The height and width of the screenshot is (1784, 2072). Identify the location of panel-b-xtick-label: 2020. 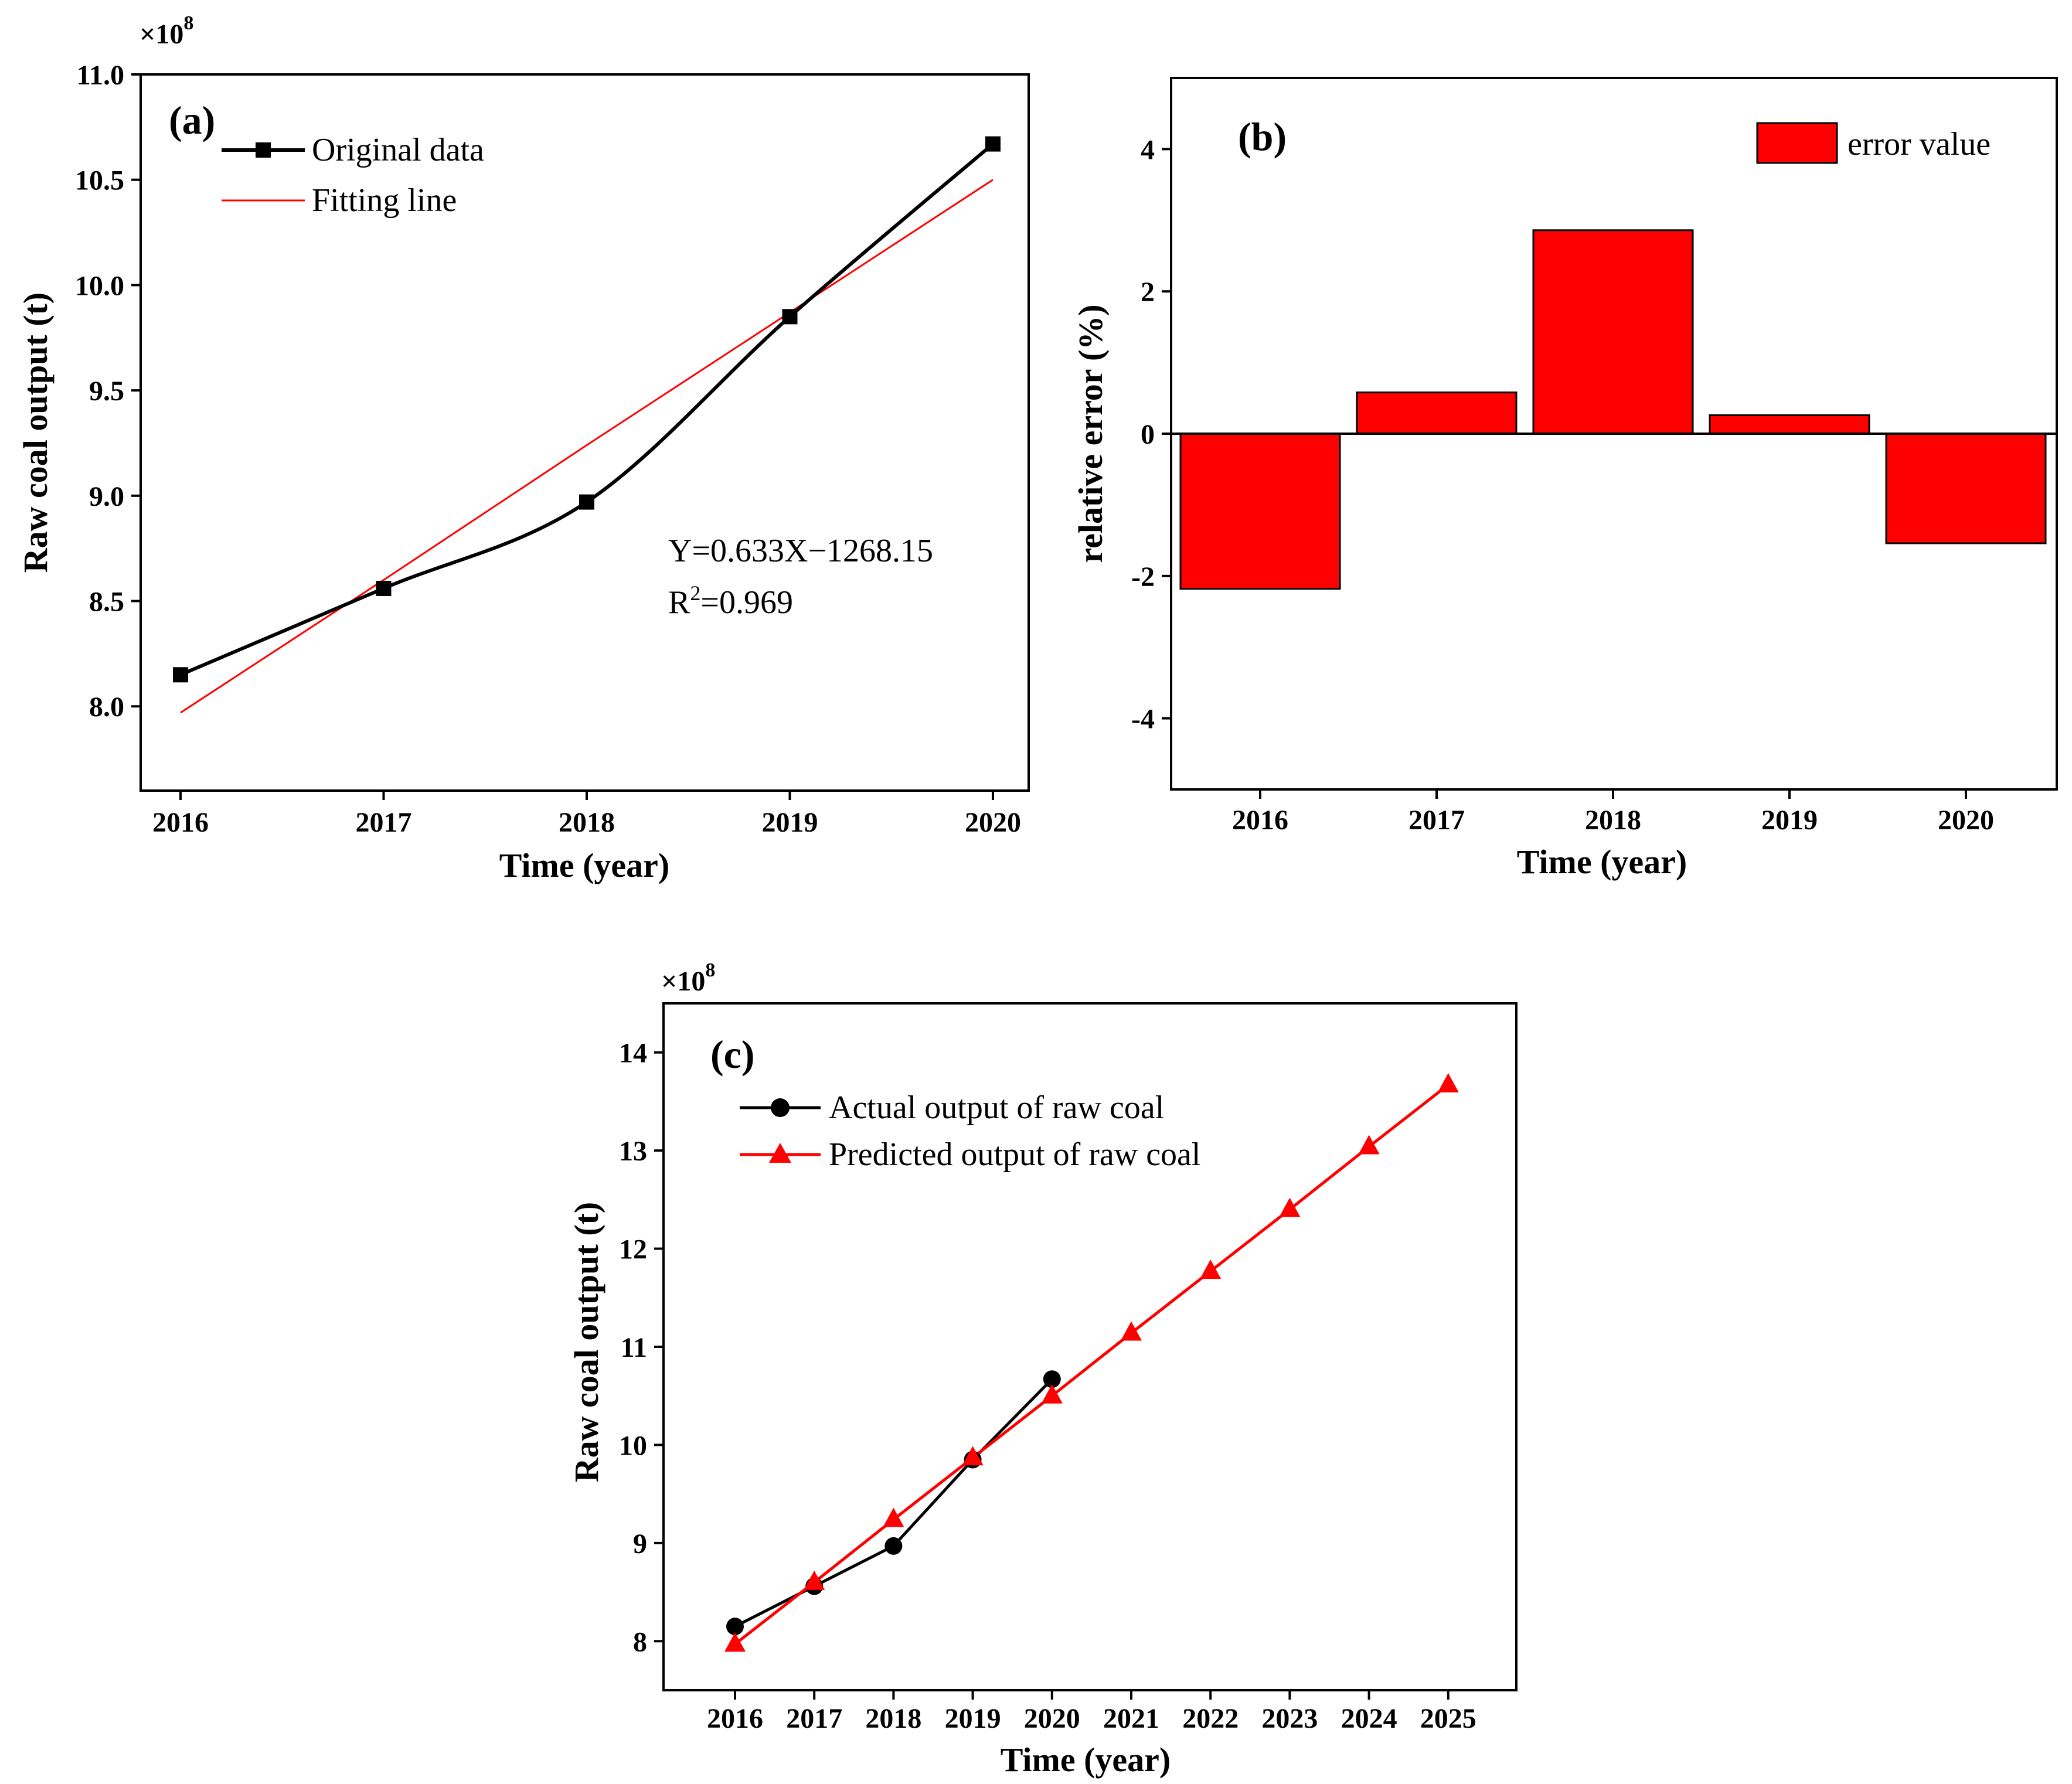
(1966, 820).